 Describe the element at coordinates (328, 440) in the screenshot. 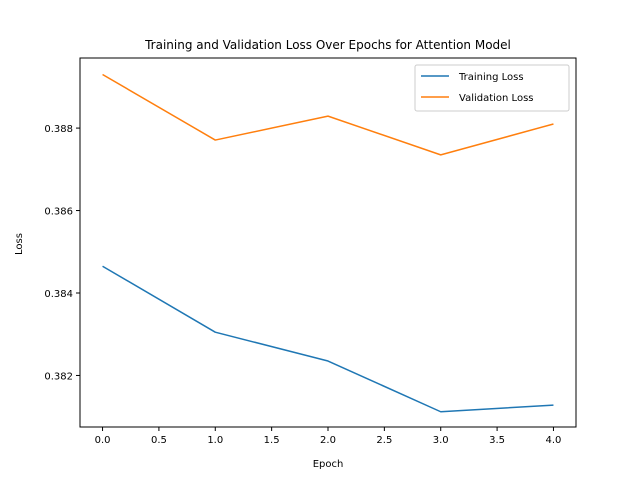

I see `x-tick-label: 2.0` at that location.